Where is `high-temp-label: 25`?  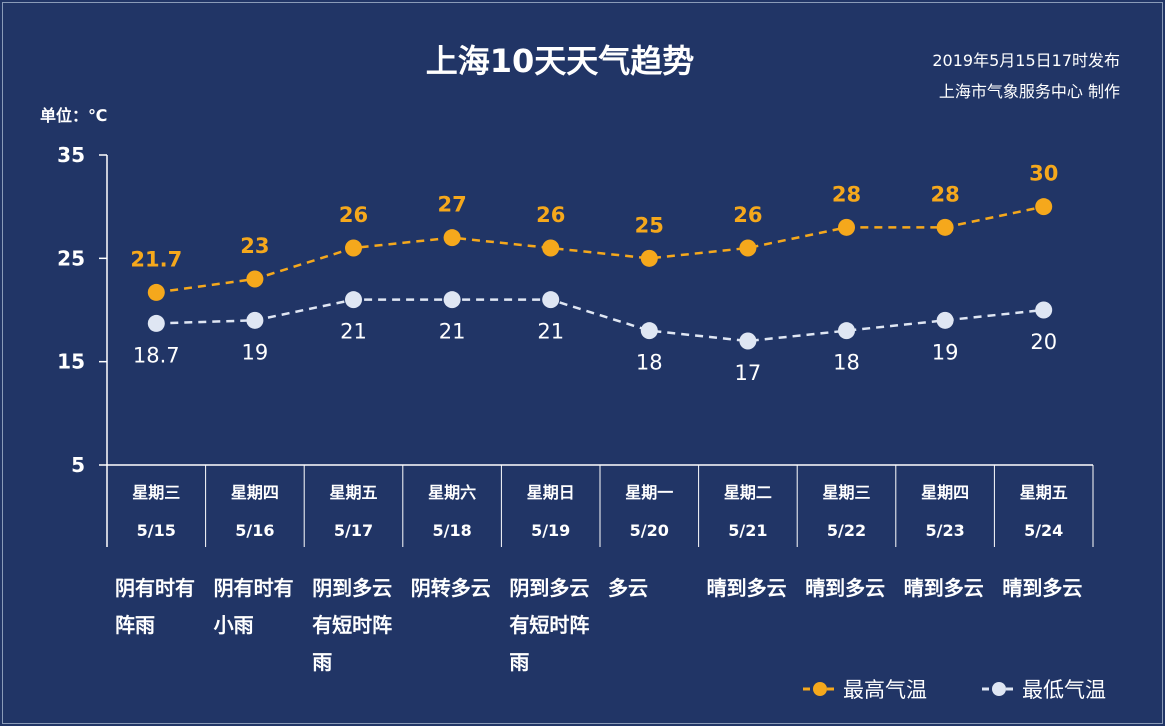
high-temp-label: 25 is located at coordinates (649, 225).